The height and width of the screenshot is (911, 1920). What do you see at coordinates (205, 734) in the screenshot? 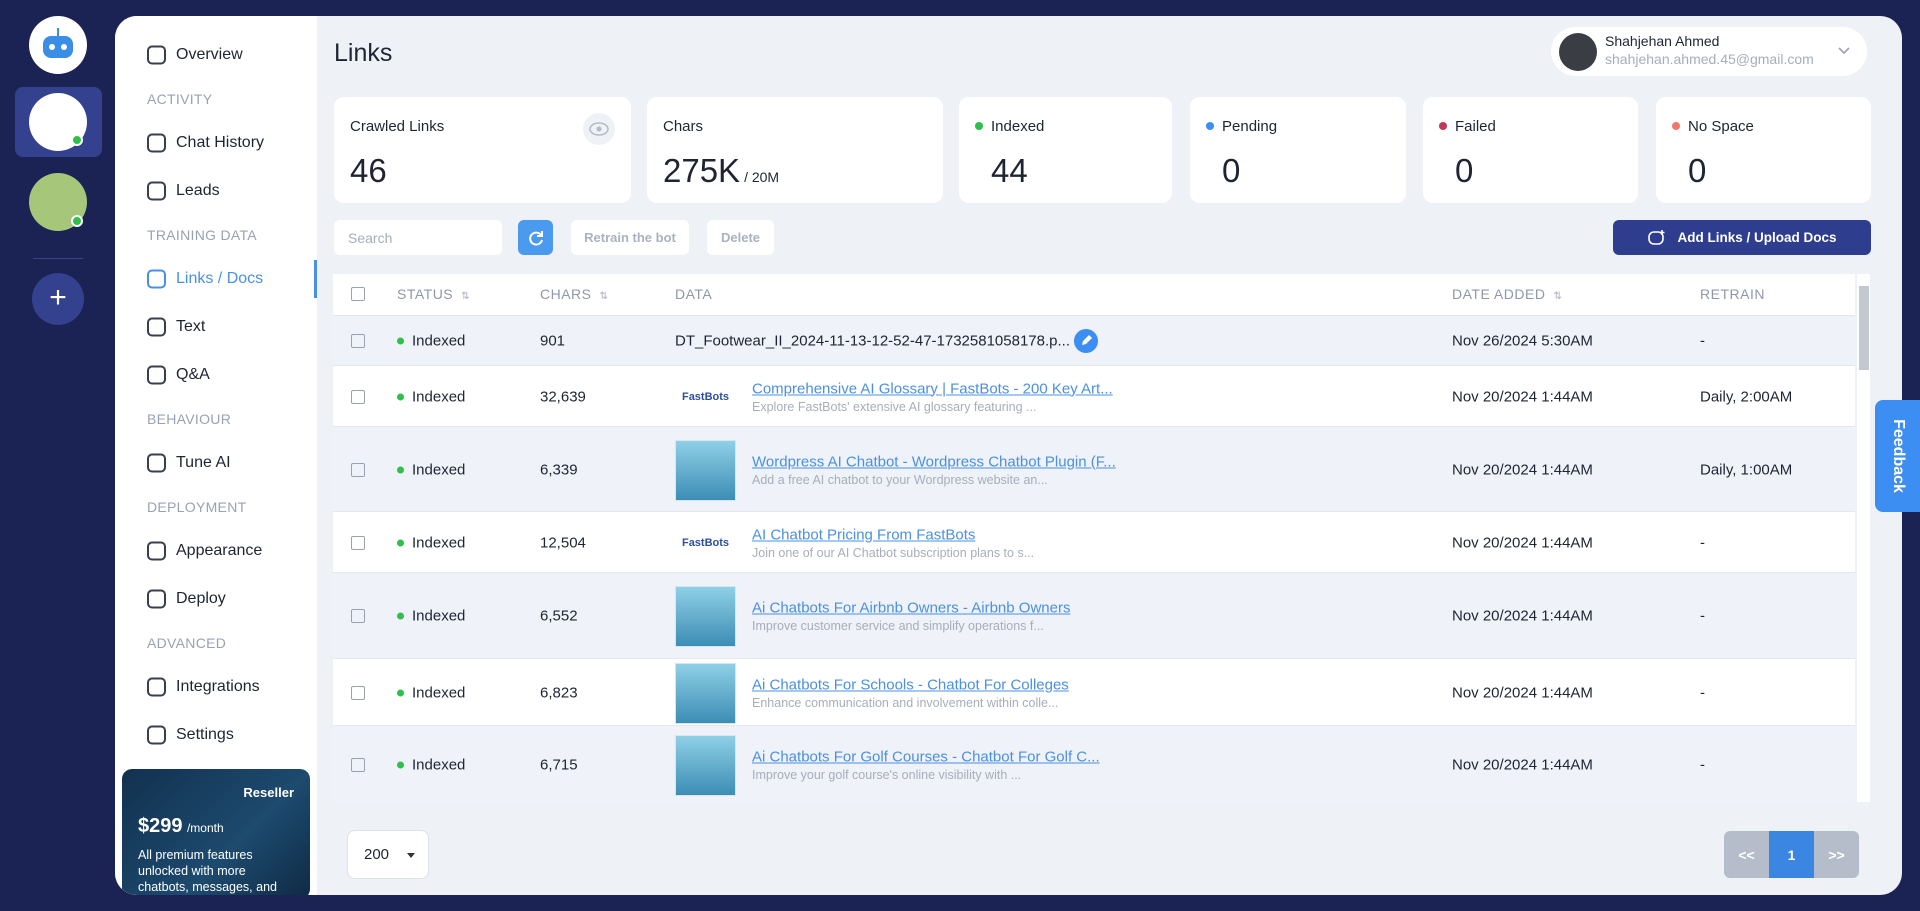
I see `nav-link: Settings` at bounding box center [205, 734].